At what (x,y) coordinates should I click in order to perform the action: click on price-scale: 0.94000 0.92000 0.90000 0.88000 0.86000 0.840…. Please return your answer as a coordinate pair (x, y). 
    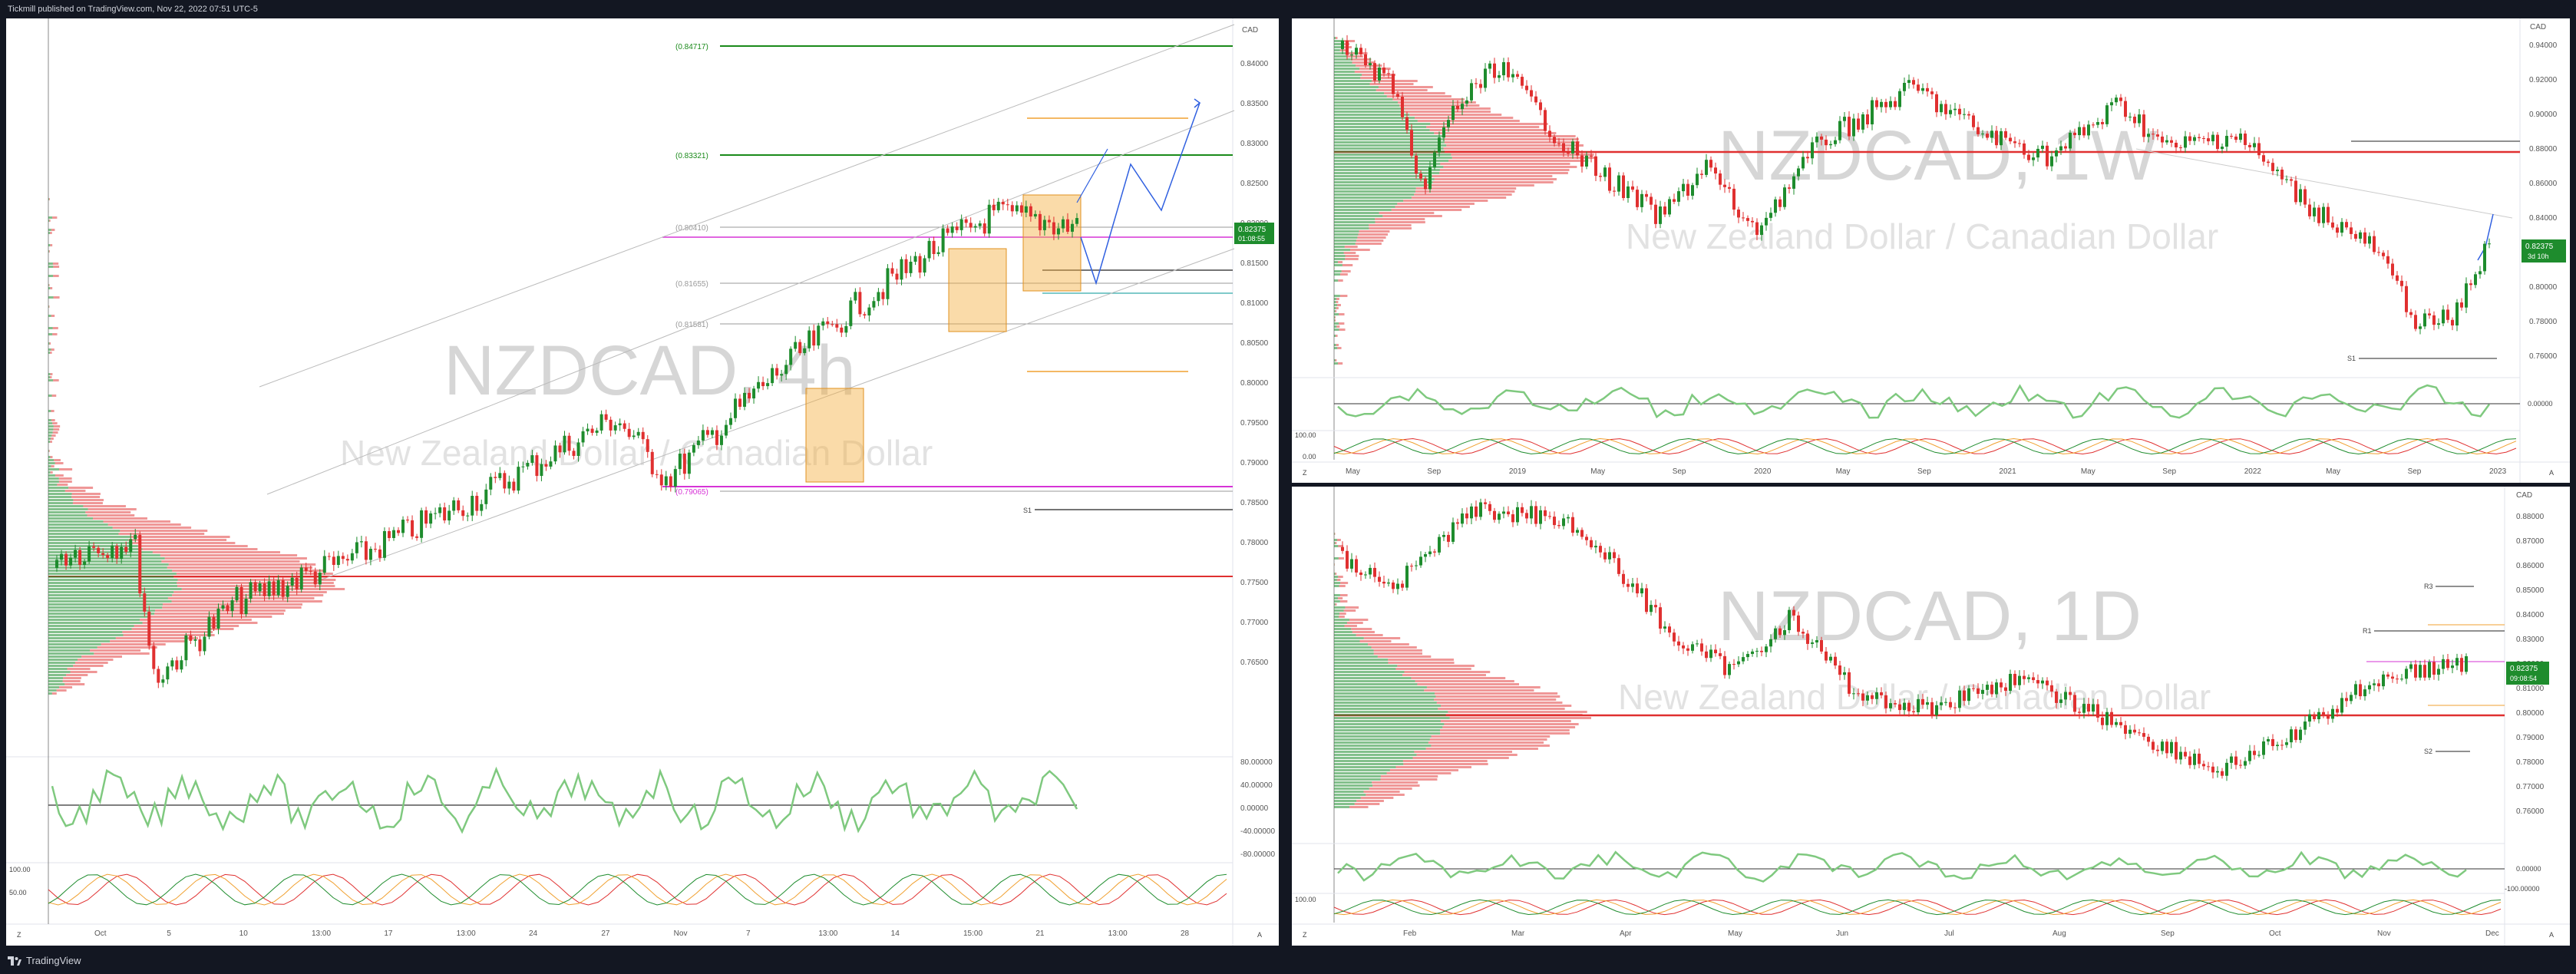
    Looking at the image, I should click on (2543, 201).